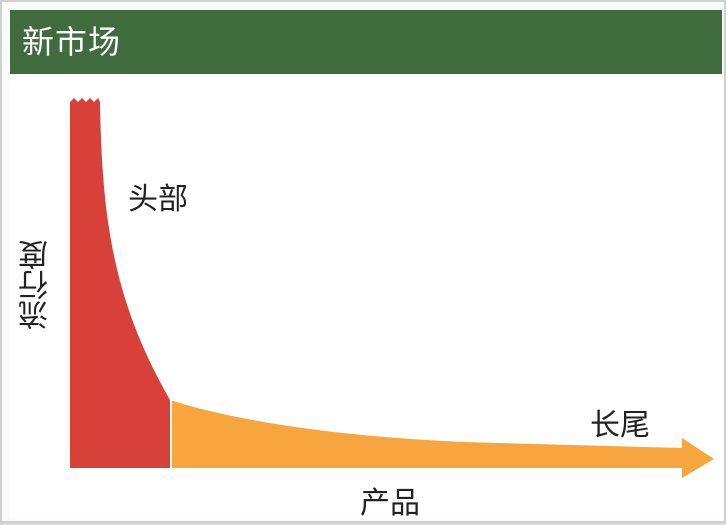  Describe the element at coordinates (390, 500) in the screenshot. I see `x-axis-label: 产品` at that location.